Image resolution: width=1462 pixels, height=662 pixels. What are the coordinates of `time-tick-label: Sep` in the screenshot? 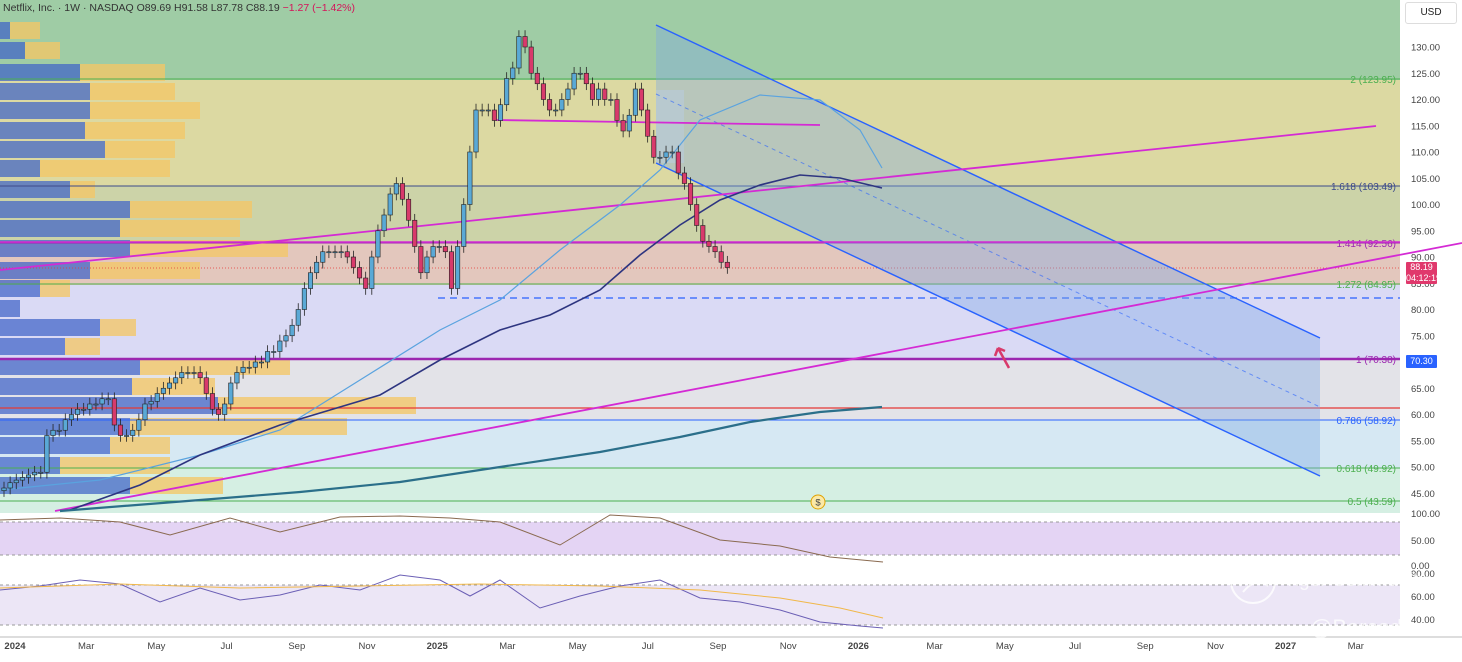 It's located at (1145, 646).